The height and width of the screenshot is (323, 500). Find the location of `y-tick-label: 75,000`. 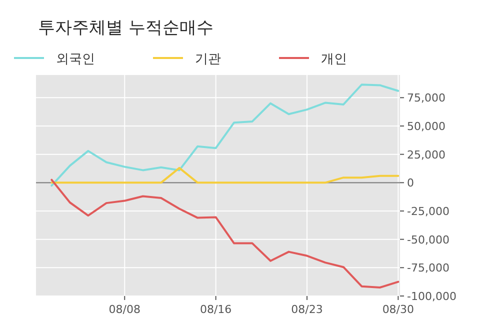

y-tick-label: 75,000 is located at coordinates (426, 98).